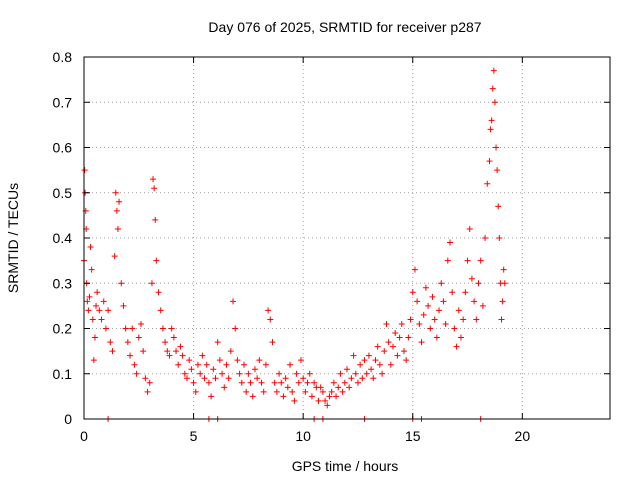 The width and height of the screenshot is (640, 480). What do you see at coordinates (63, 329) in the screenshot?
I see `y-tick-label: 0.2` at bounding box center [63, 329].